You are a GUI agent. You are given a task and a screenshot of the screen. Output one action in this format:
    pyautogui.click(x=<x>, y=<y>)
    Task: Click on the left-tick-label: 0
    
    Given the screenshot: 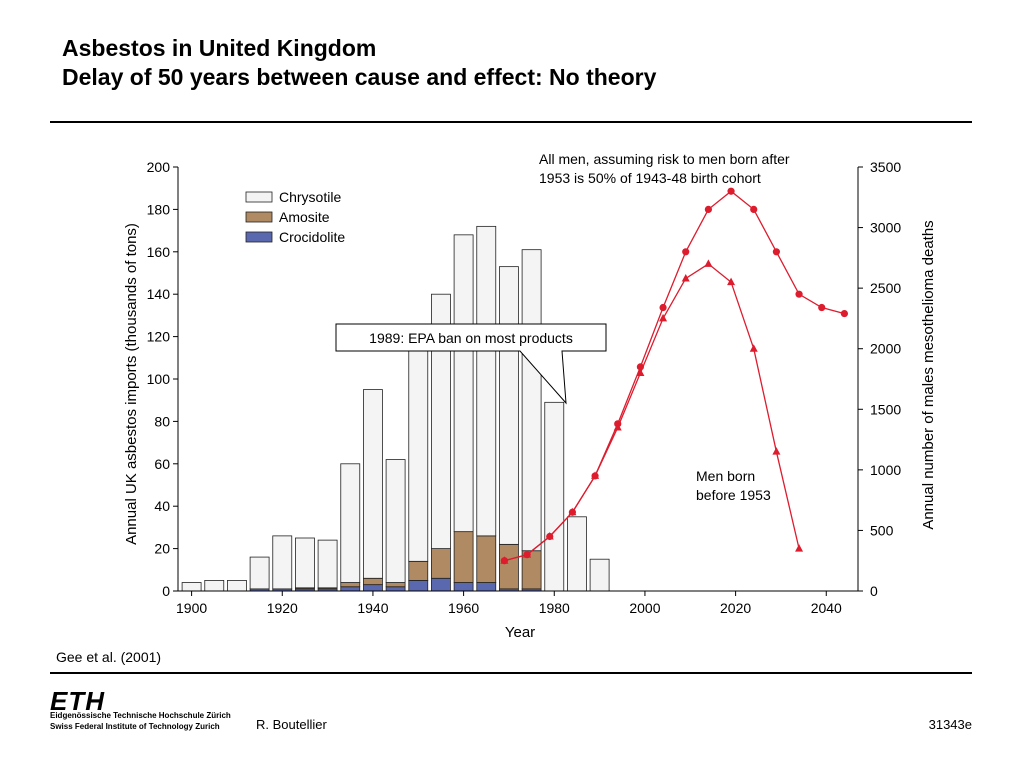 What is the action you would take?
    pyautogui.click(x=166, y=591)
    